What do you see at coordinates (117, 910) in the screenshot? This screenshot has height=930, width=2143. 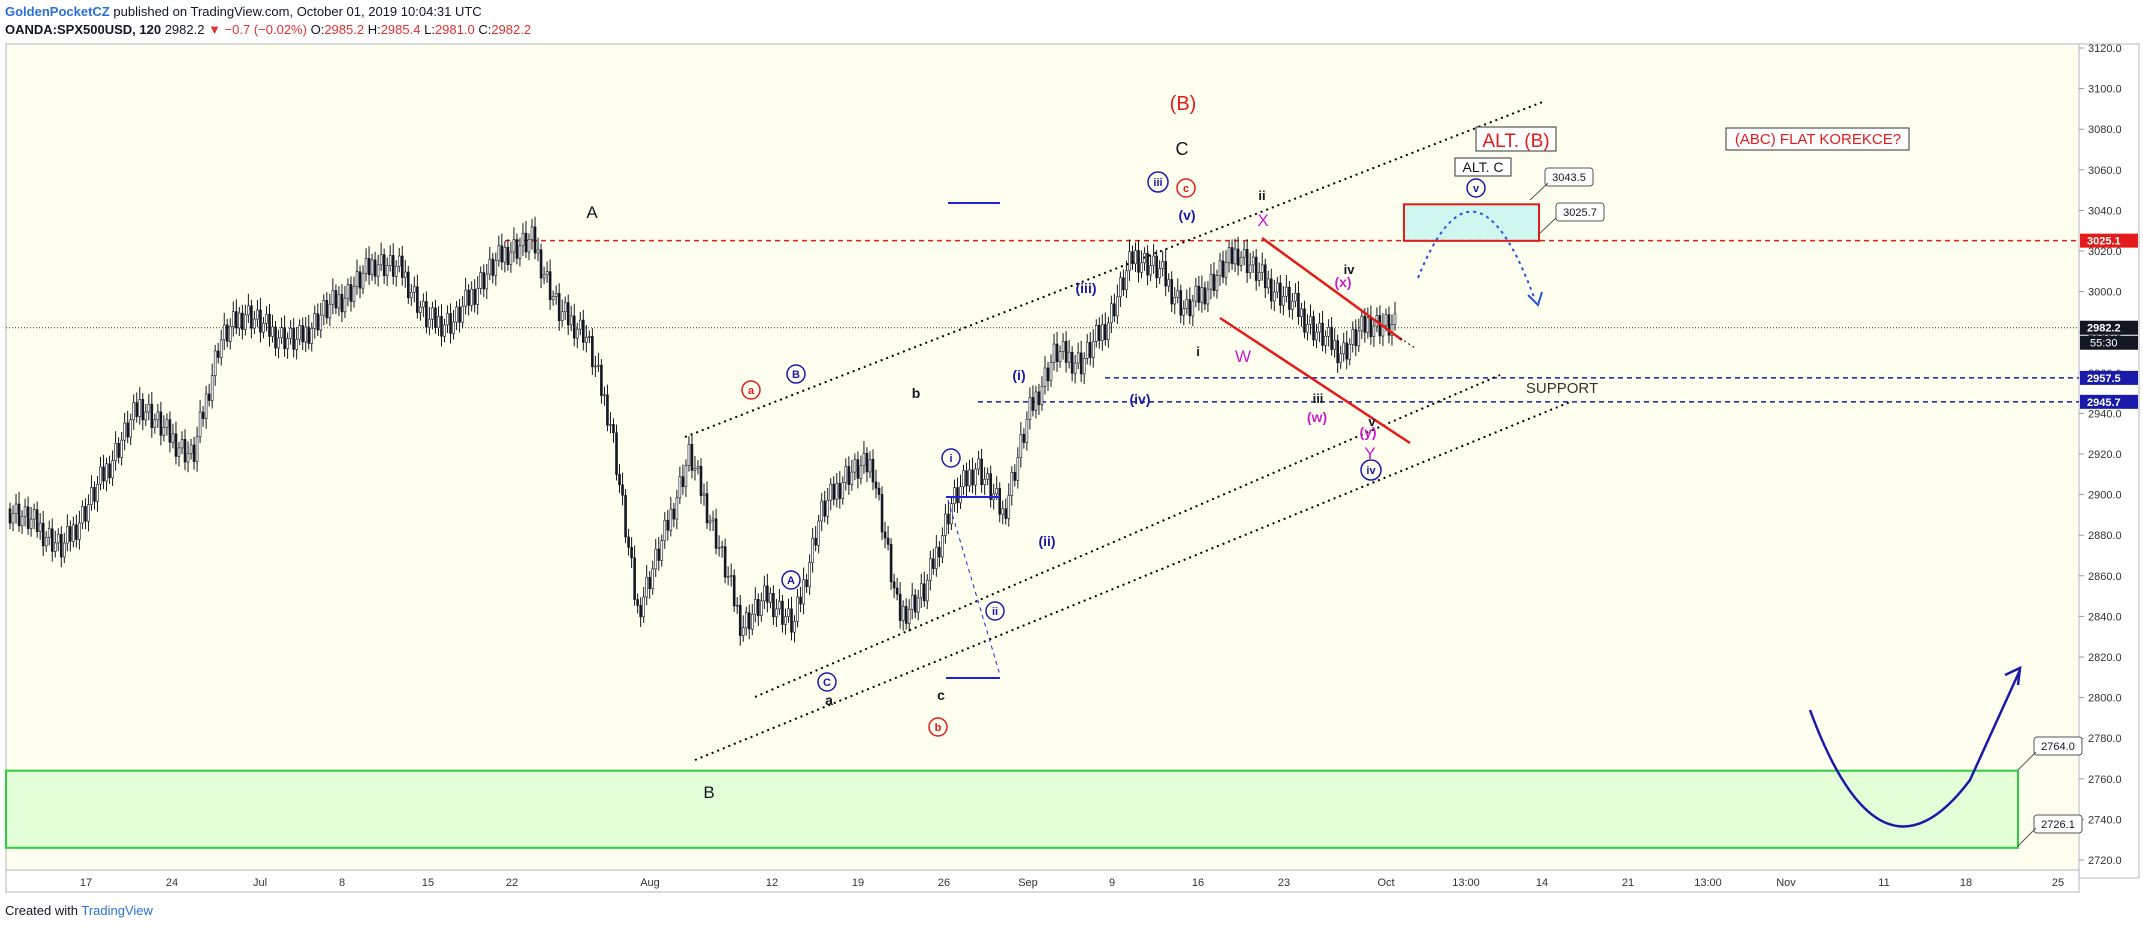 I see `tradingview-link: TradingView` at bounding box center [117, 910].